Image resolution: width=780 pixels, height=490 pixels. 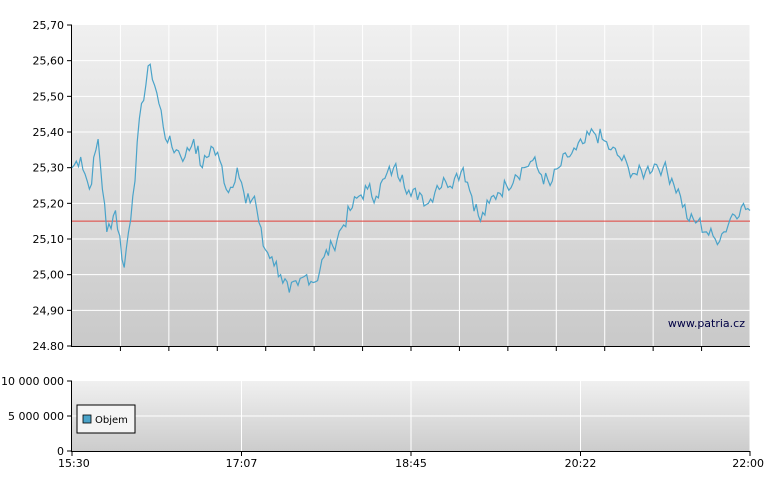 I want to click on volume-y-ticks: 10 000 000 5 000 000 0, so click(x=36, y=416).